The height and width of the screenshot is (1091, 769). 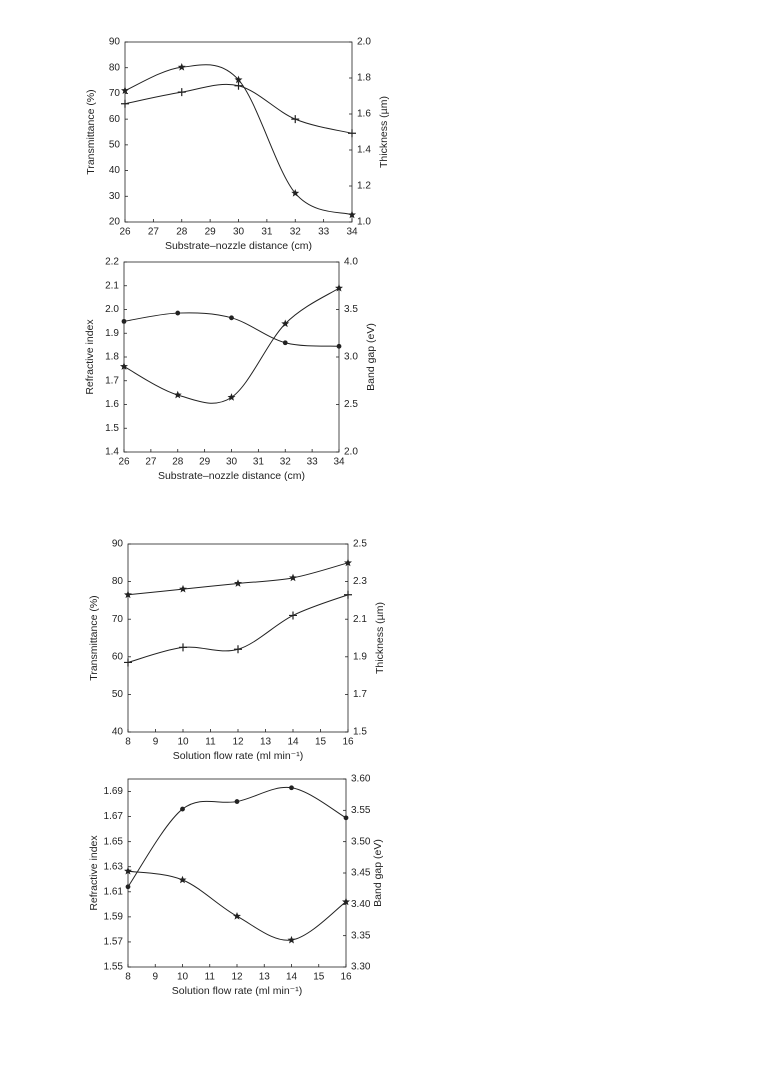 I want to click on y2-tick-label: 1.0, so click(x=364, y=222).